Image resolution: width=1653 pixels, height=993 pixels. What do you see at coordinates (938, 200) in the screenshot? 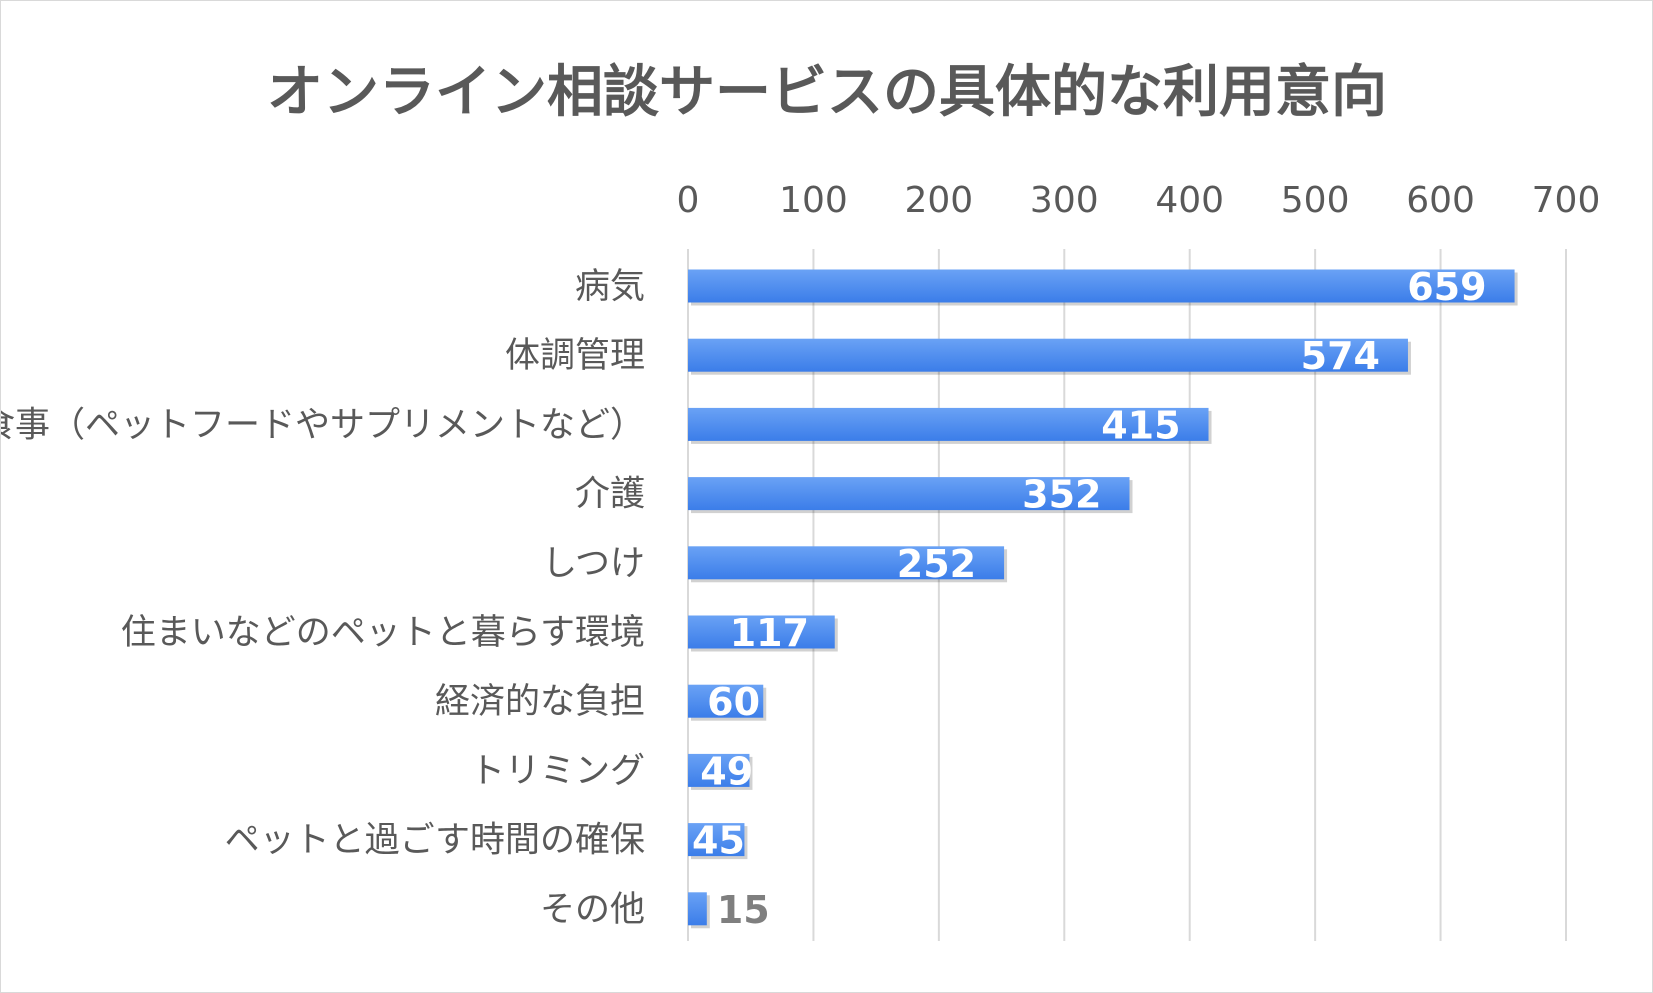
I see `x-tick-label-200: 200` at bounding box center [938, 200].